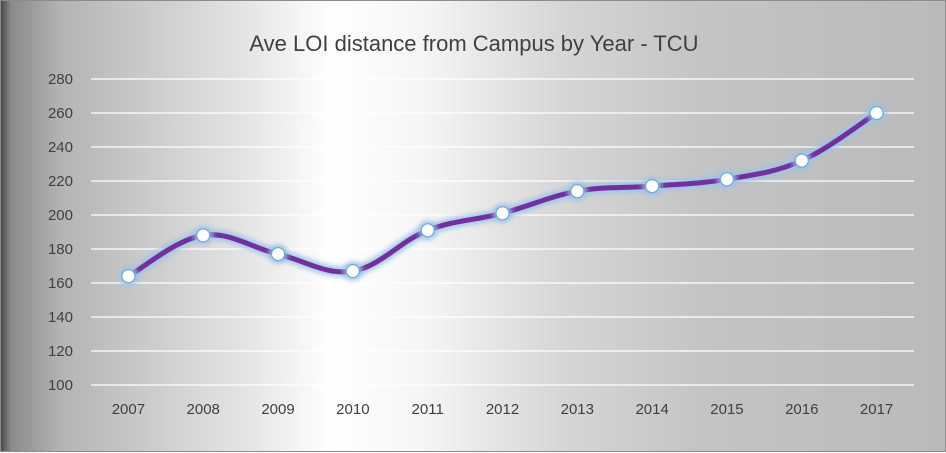  What do you see at coordinates (60, 232) in the screenshot?
I see `y-axis-ticks: 100 120 140 160 180 200 220 240 260 280` at bounding box center [60, 232].